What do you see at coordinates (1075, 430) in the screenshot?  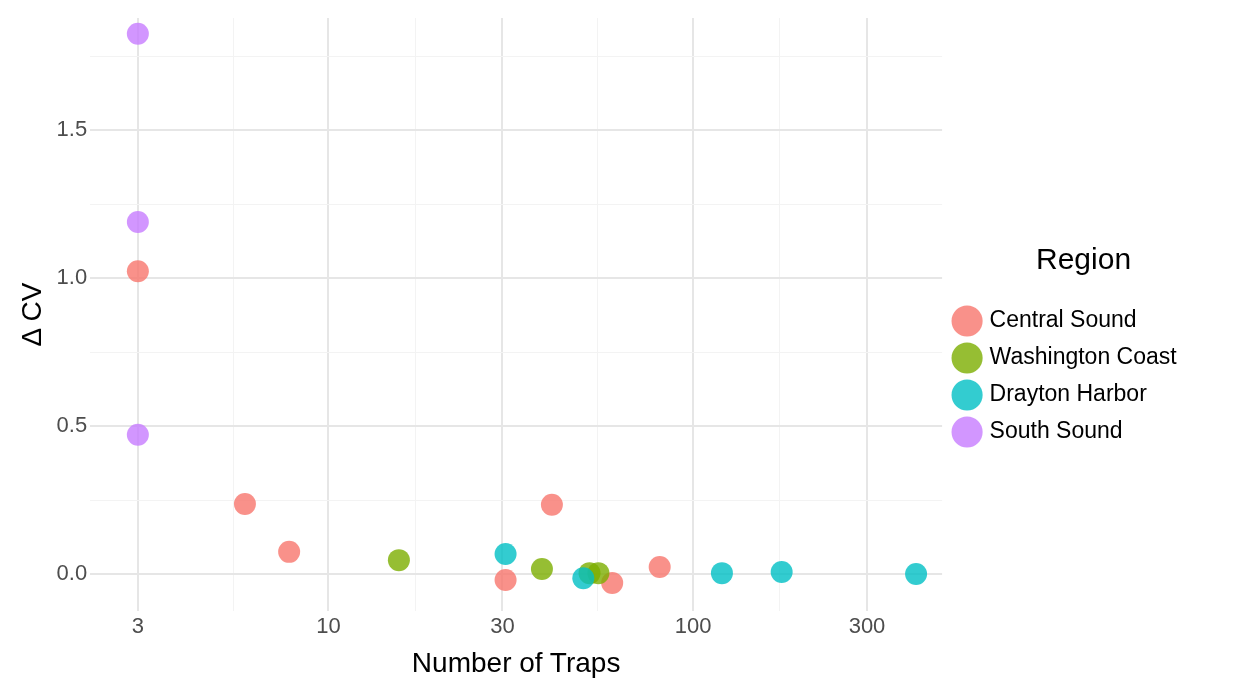 I see `legend-label: South Sound` at bounding box center [1075, 430].